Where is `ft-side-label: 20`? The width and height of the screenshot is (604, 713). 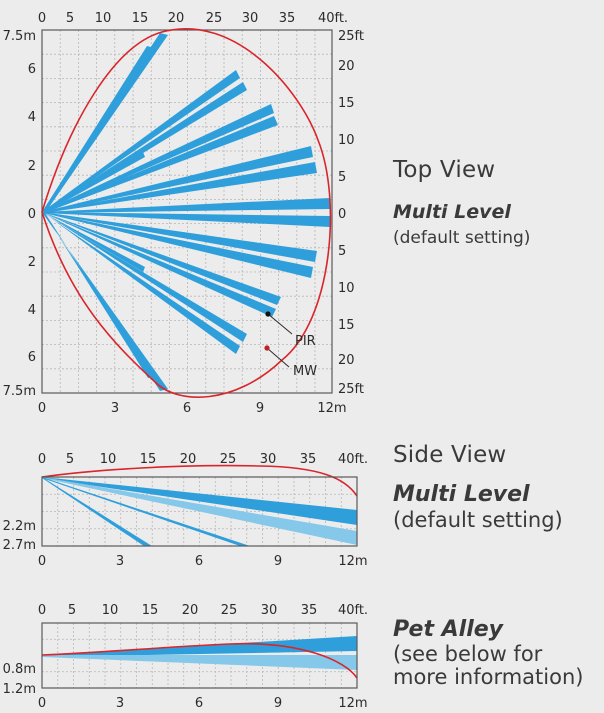
ft-side-label: 20 is located at coordinates (346, 66).